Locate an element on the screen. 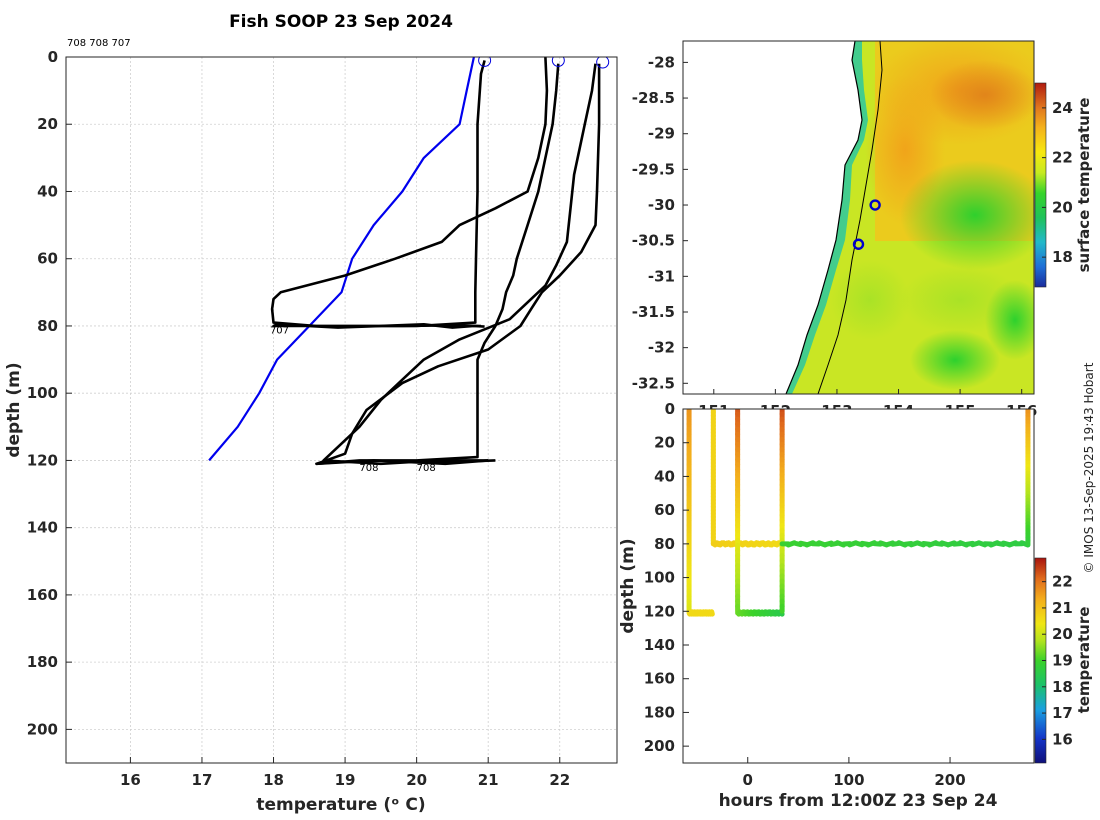  temperature-colorbar-ticks: 16 17 18 19 20 21 22 is located at coordinates (1057, 660).